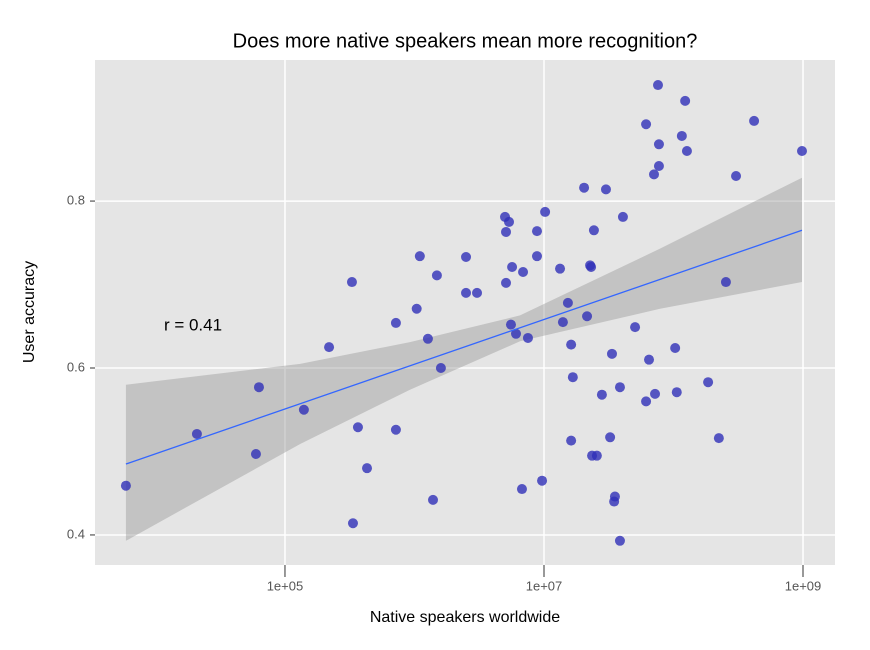 This screenshot has height=650, width=870. Describe the element at coordinates (465, 617) in the screenshot. I see `x-axis-label: Native speakers worldwide` at that location.